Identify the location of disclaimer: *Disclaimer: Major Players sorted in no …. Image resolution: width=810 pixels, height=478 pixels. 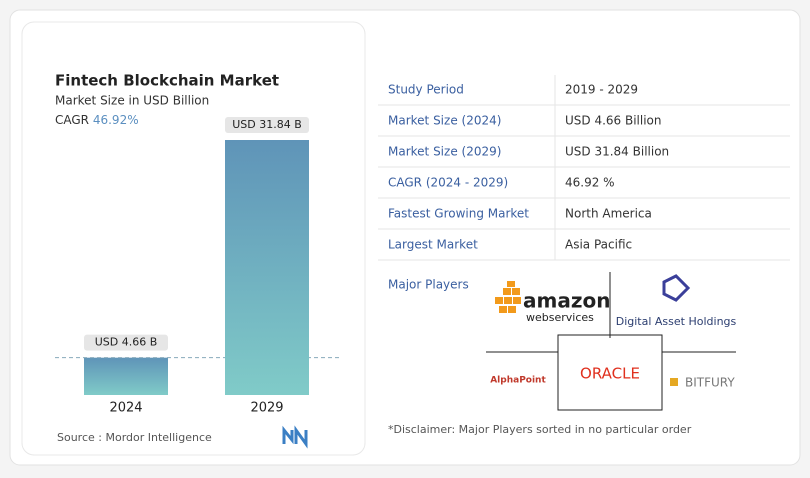
(540, 429).